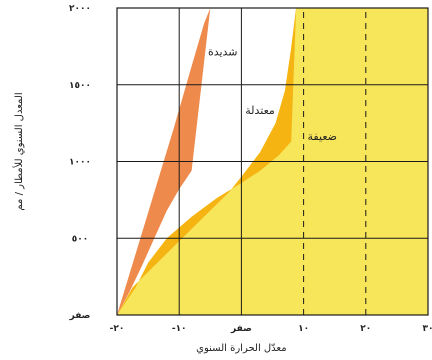 The height and width of the screenshot is (360, 432). Describe the element at coordinates (80, 239) in the screenshot. I see `y-tick-label: ٥٠٠` at that location.